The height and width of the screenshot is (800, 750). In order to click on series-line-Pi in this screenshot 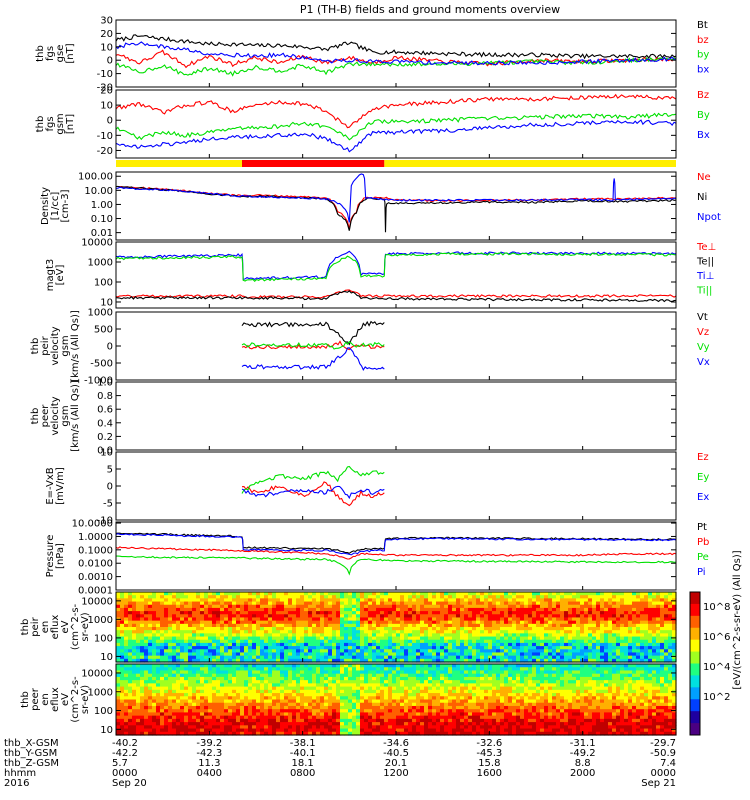, I will do `click(396, 544)`.